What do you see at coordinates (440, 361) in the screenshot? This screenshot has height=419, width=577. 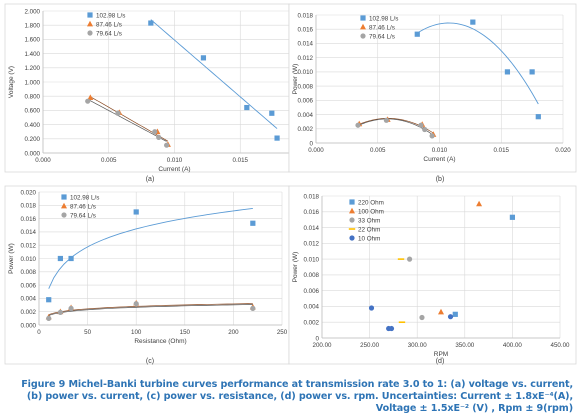 I see `panel-label: (d)` at bounding box center [440, 361].